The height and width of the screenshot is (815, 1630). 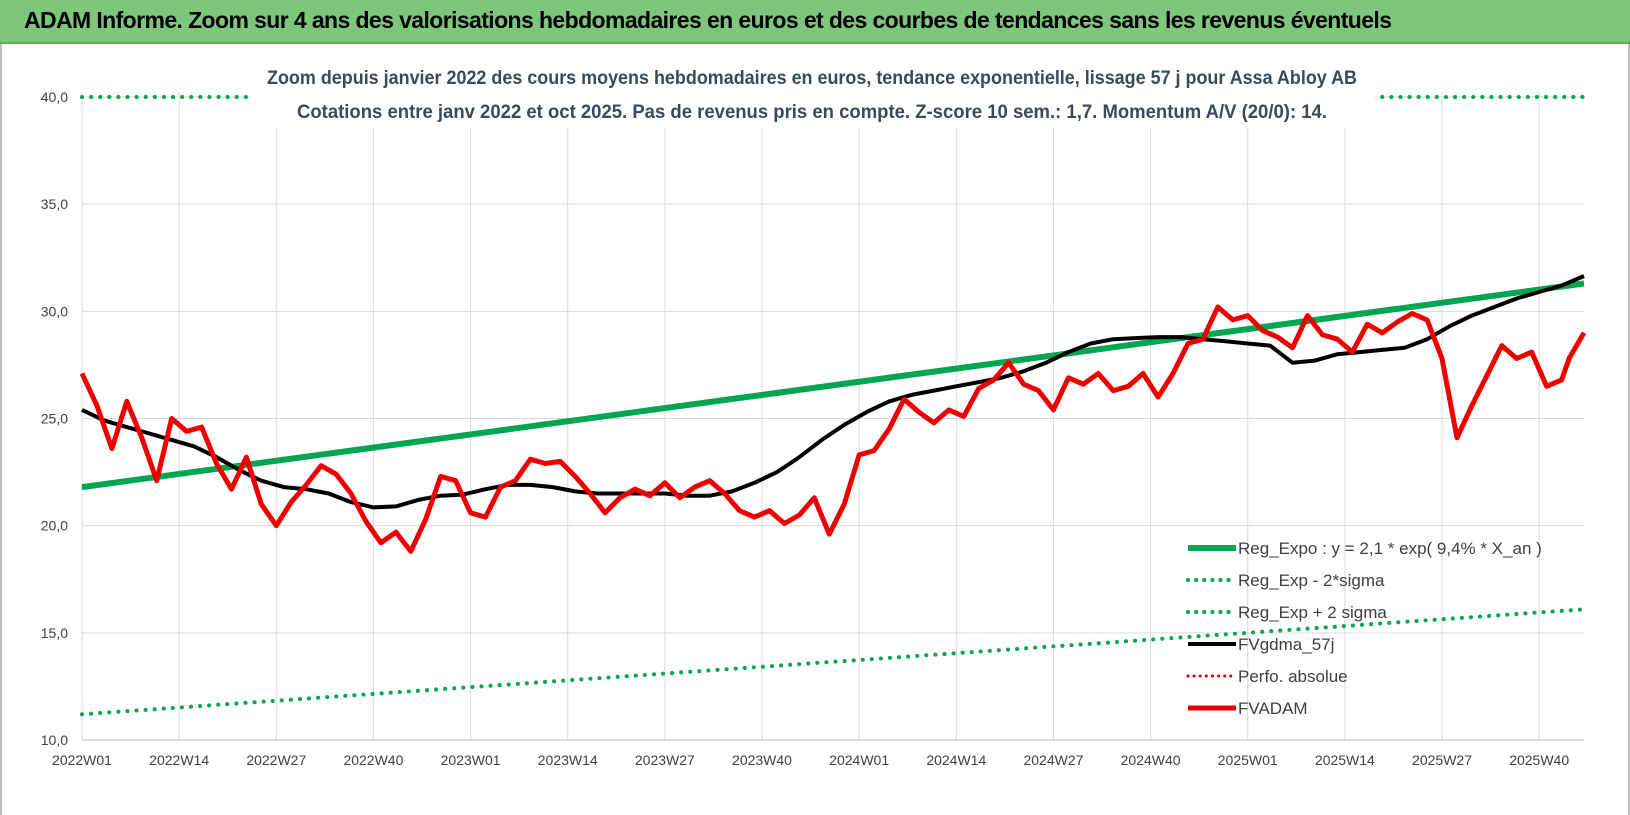 What do you see at coordinates (54, 633) in the screenshot?
I see `y-tick-label: 15,0` at bounding box center [54, 633].